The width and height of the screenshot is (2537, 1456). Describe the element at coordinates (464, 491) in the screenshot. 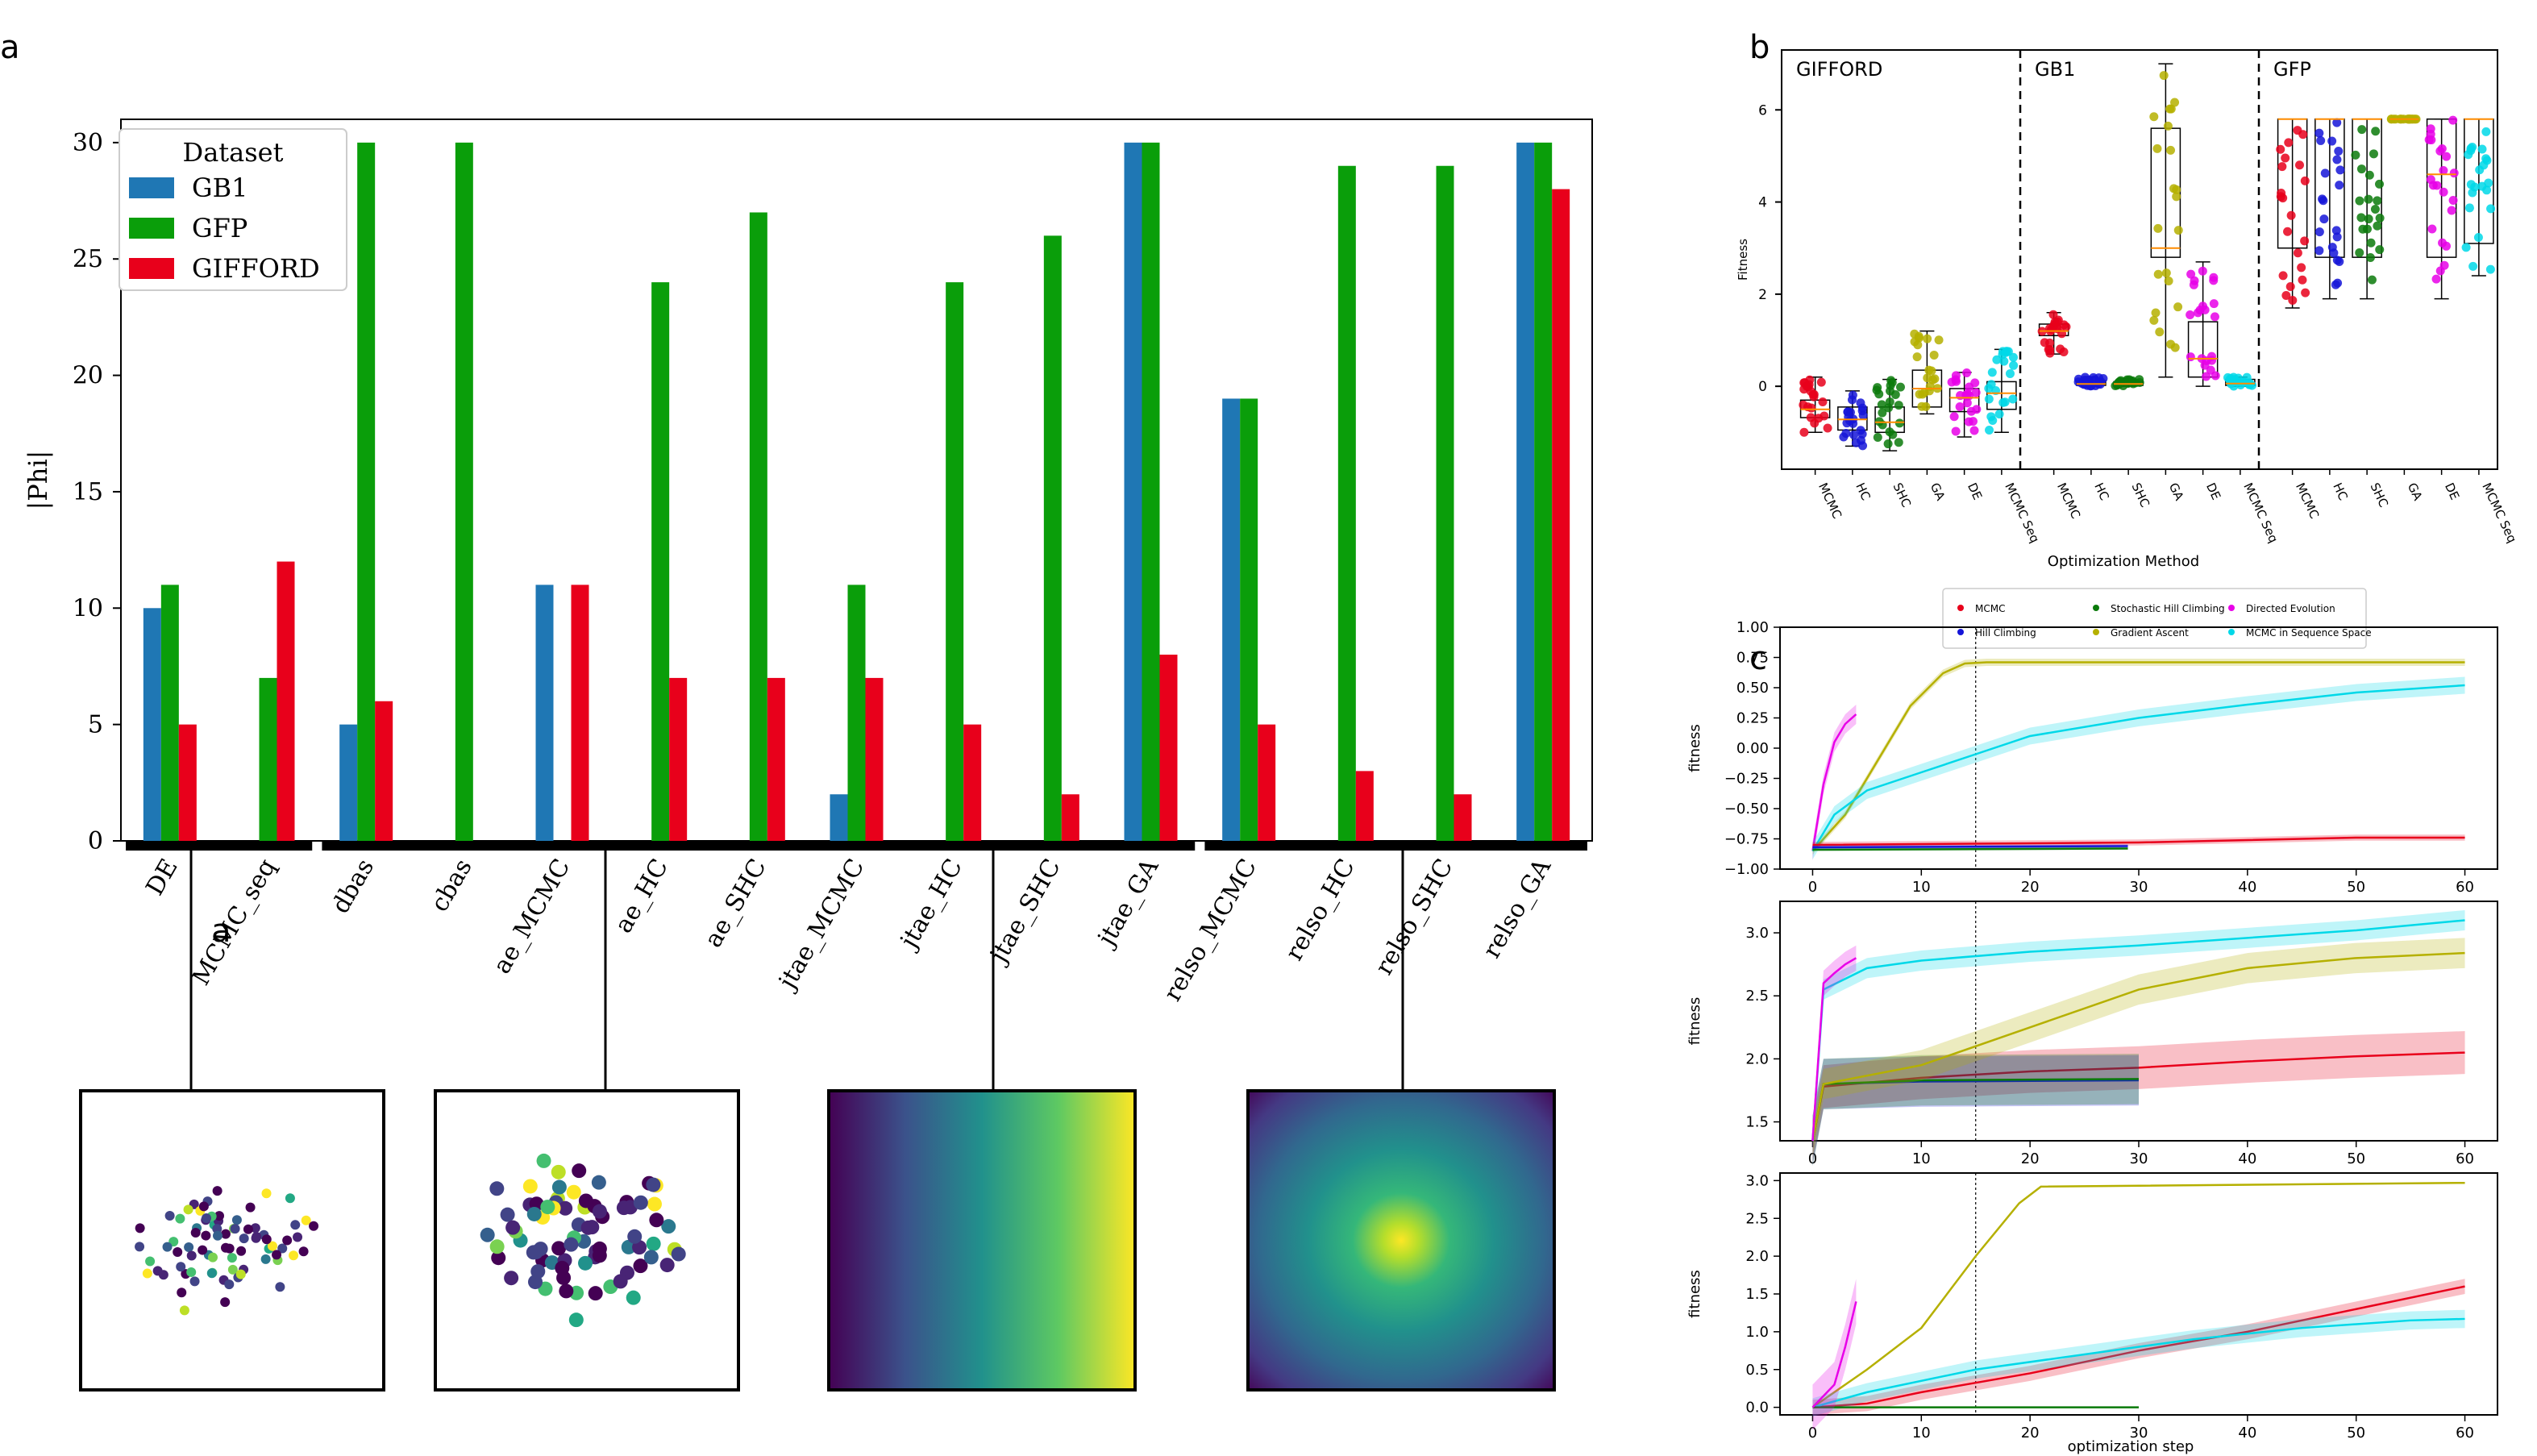

I see `bar-gfp-cbas` at that location.